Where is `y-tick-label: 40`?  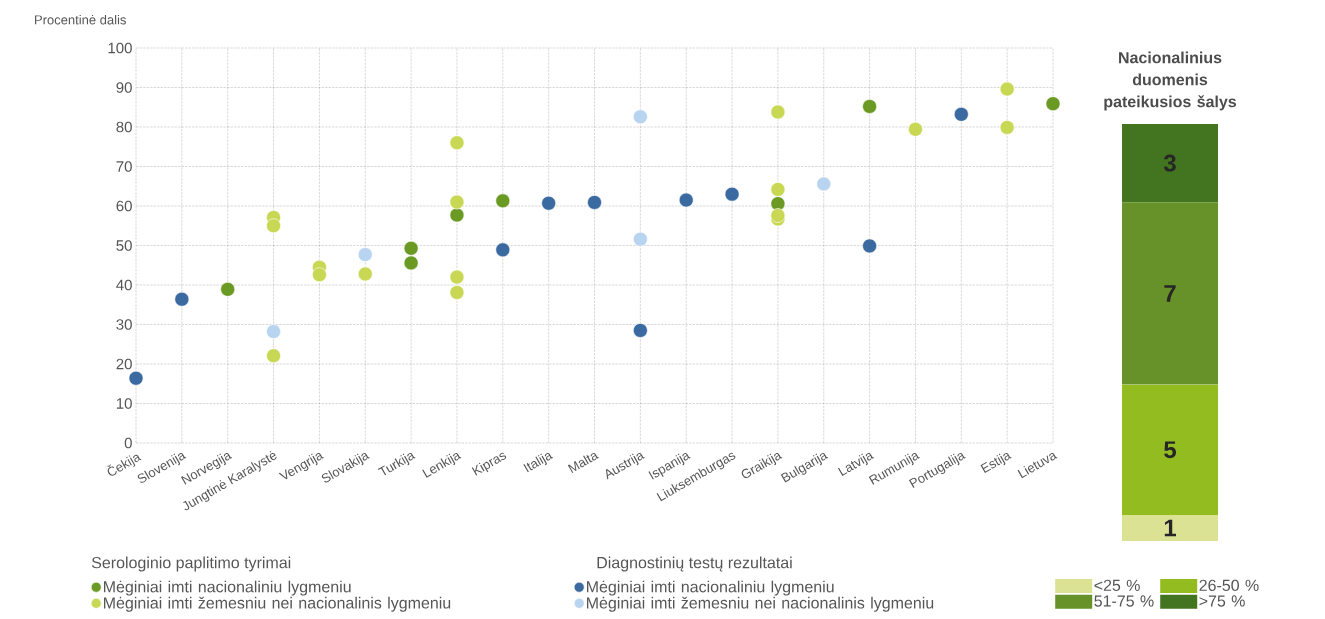
y-tick-label: 40 is located at coordinates (124, 285).